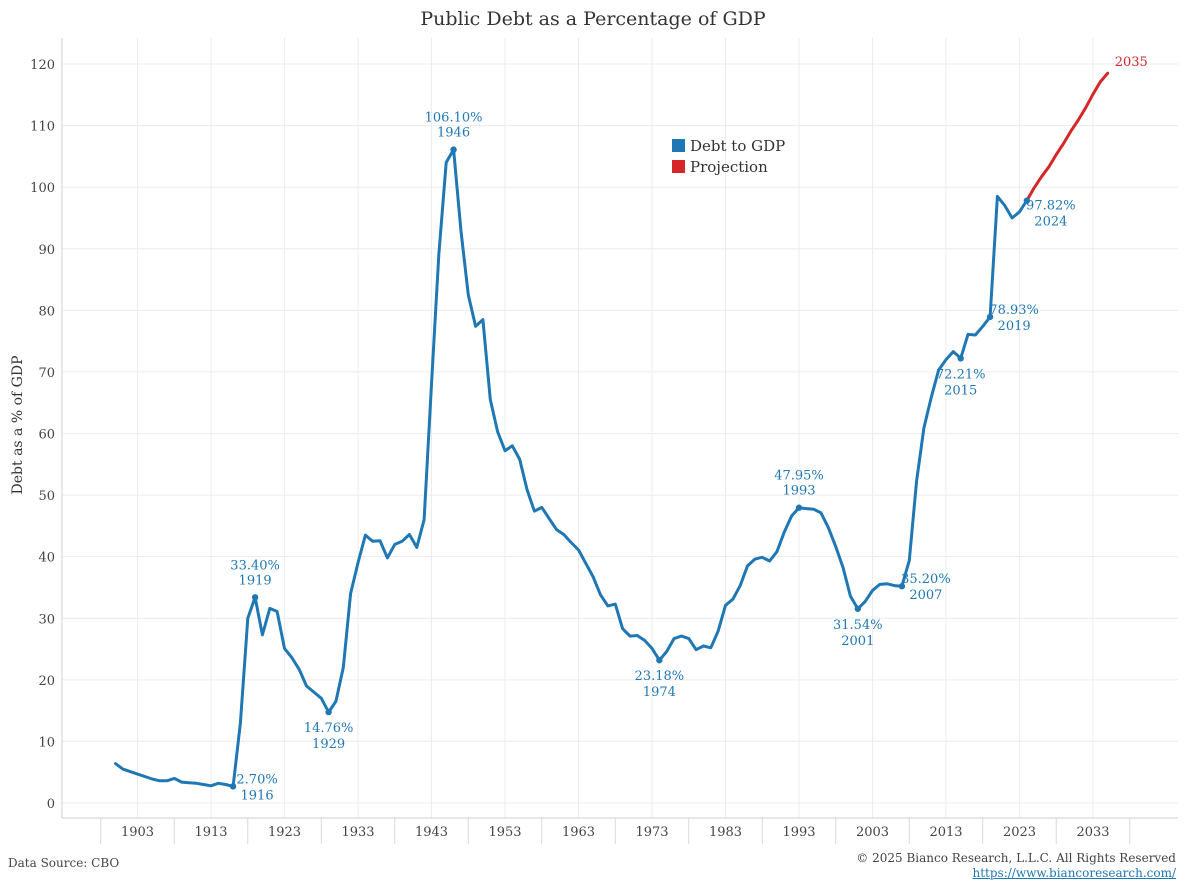 The width and height of the screenshot is (1186, 889). I want to click on x-tick-label: 1993, so click(798, 832).